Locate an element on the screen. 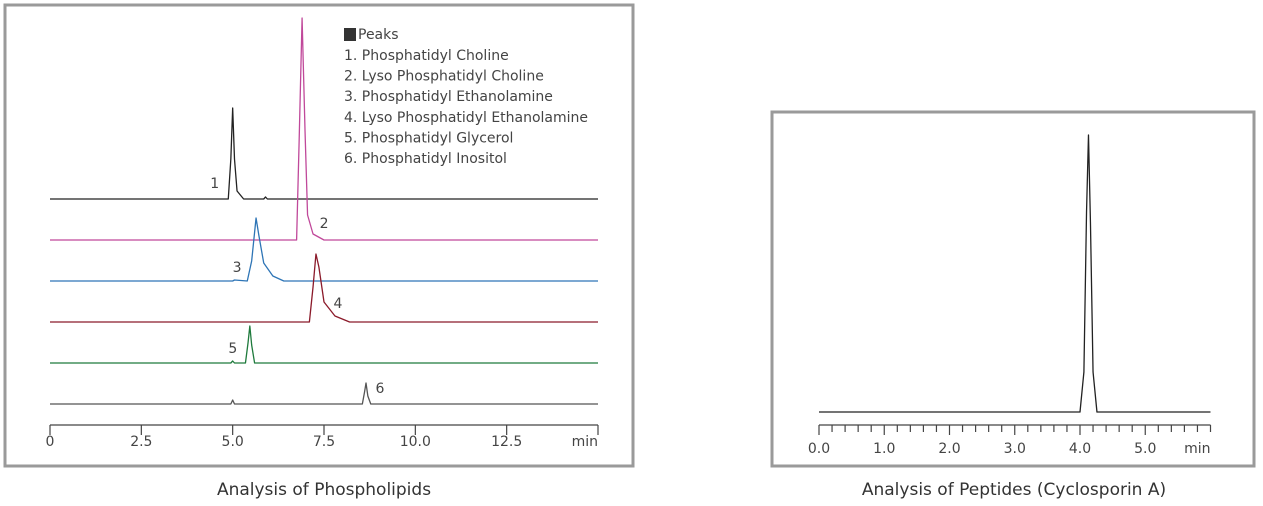  legend-marker is located at coordinates (350, 34).